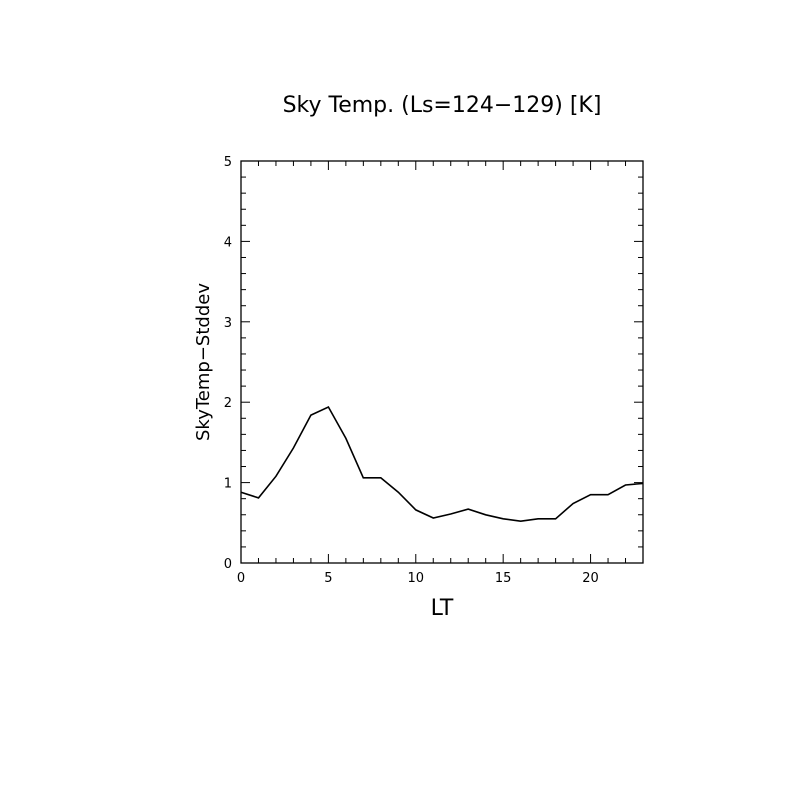 This screenshot has height=804, width=804. I want to click on y-tick-label: 3, so click(228, 323).